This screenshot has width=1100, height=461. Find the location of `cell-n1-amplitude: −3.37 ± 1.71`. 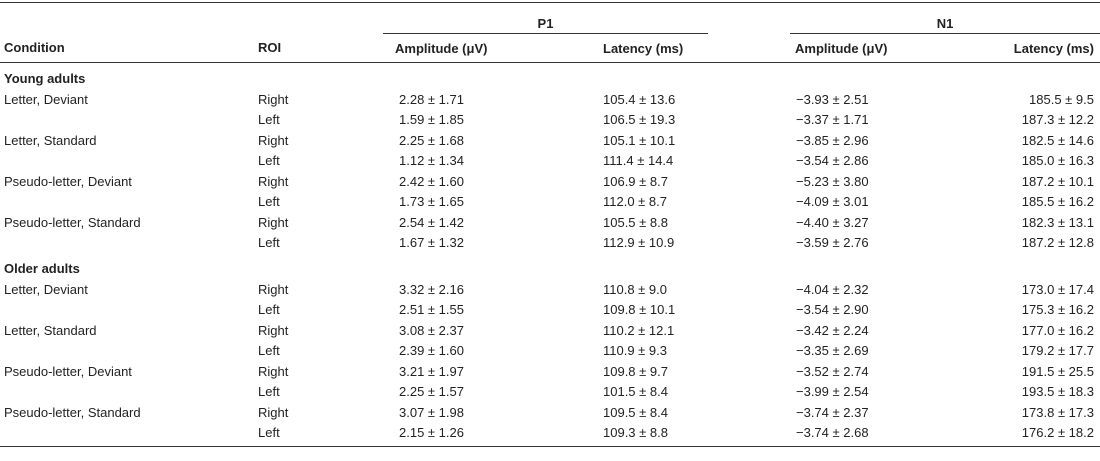

cell-n1-amplitude: −3.37 ± 1.71 is located at coordinates (832, 120).